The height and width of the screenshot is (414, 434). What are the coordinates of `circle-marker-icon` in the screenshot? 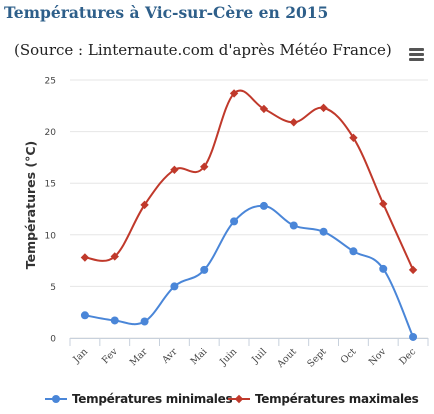 It's located at (56, 399).